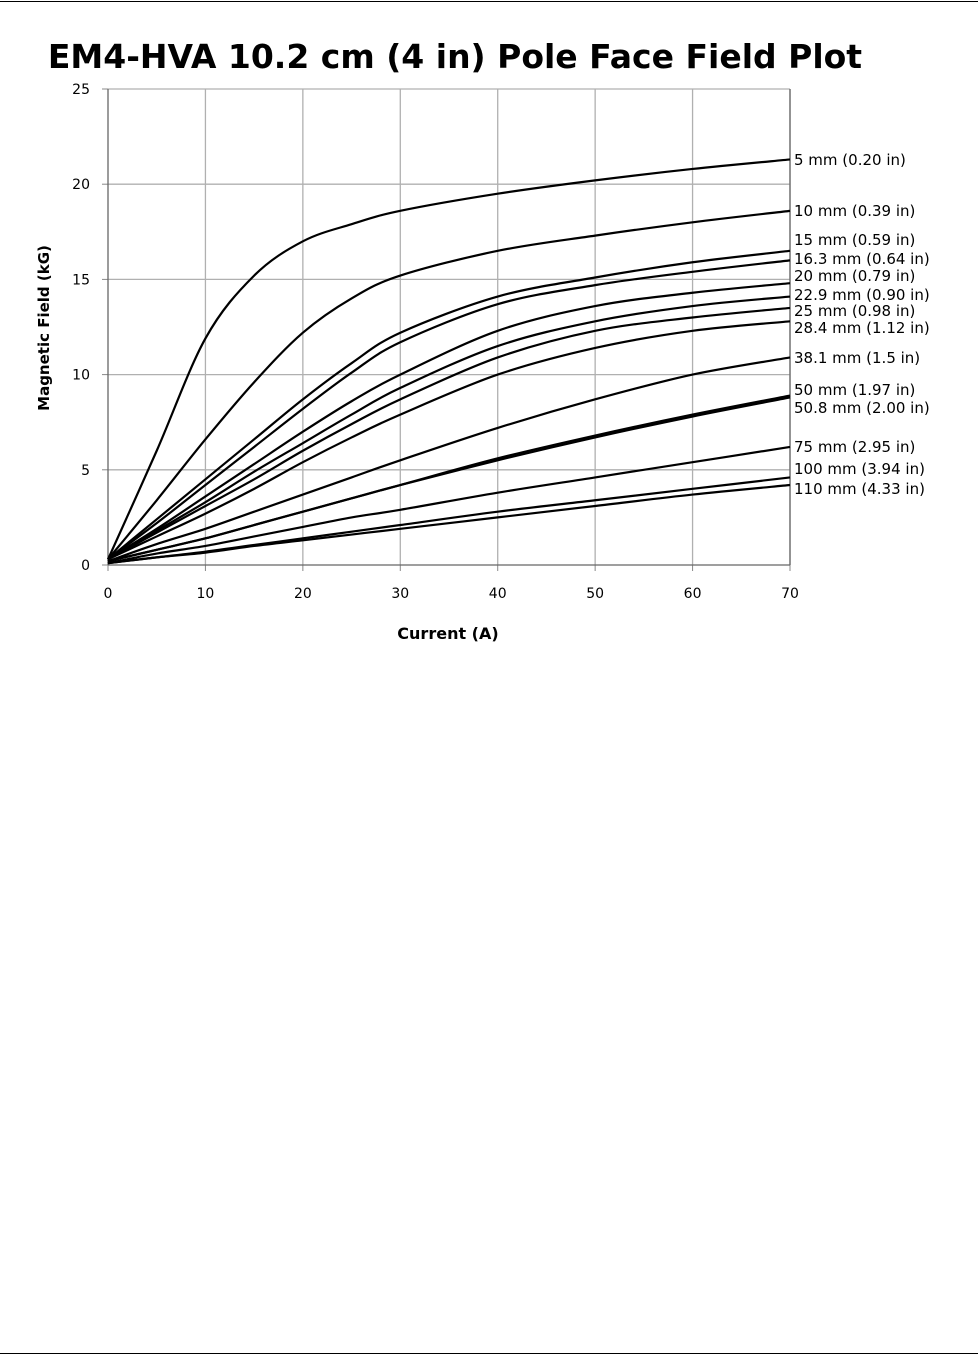  What do you see at coordinates (850, 160) in the screenshot?
I see `series-label: 5 mm (0.20 in)` at bounding box center [850, 160].